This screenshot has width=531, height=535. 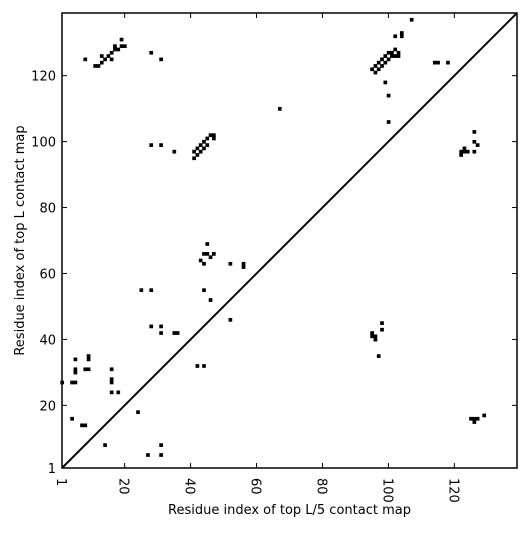 What do you see at coordinates (386, 490) in the screenshot?
I see `x-tick-label: 100` at bounding box center [386, 490].